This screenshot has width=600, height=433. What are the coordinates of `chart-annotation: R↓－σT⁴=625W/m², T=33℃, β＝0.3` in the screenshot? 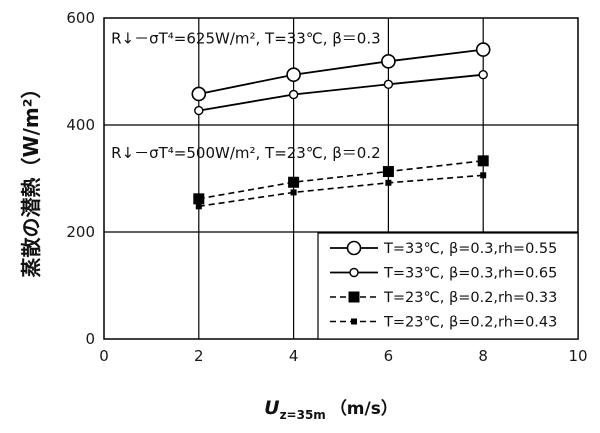 It's located at (246, 39).